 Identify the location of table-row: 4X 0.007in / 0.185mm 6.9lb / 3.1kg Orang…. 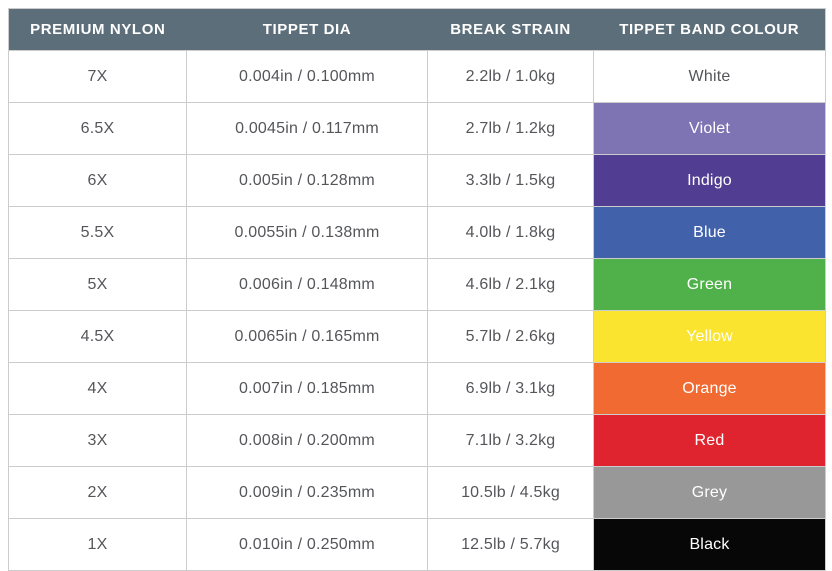
(417, 388).